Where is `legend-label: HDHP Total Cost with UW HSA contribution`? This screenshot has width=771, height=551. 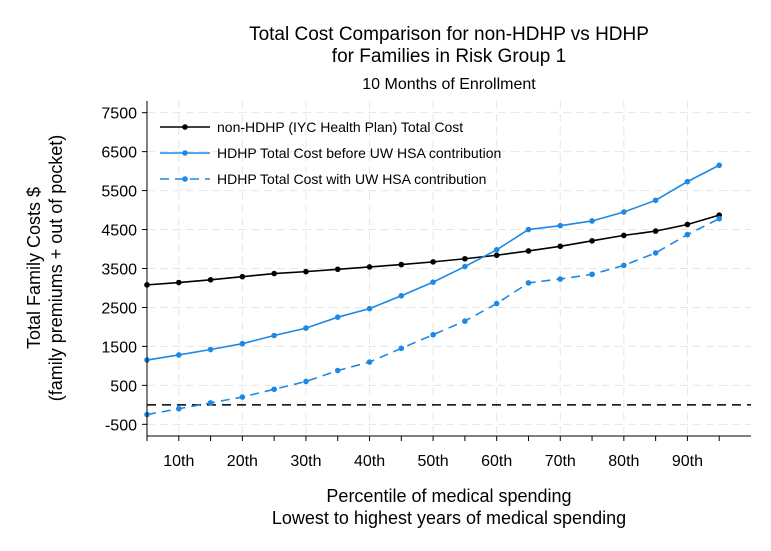
legend-label: HDHP Total Cost with UW HSA contribution is located at coordinates (351, 179).